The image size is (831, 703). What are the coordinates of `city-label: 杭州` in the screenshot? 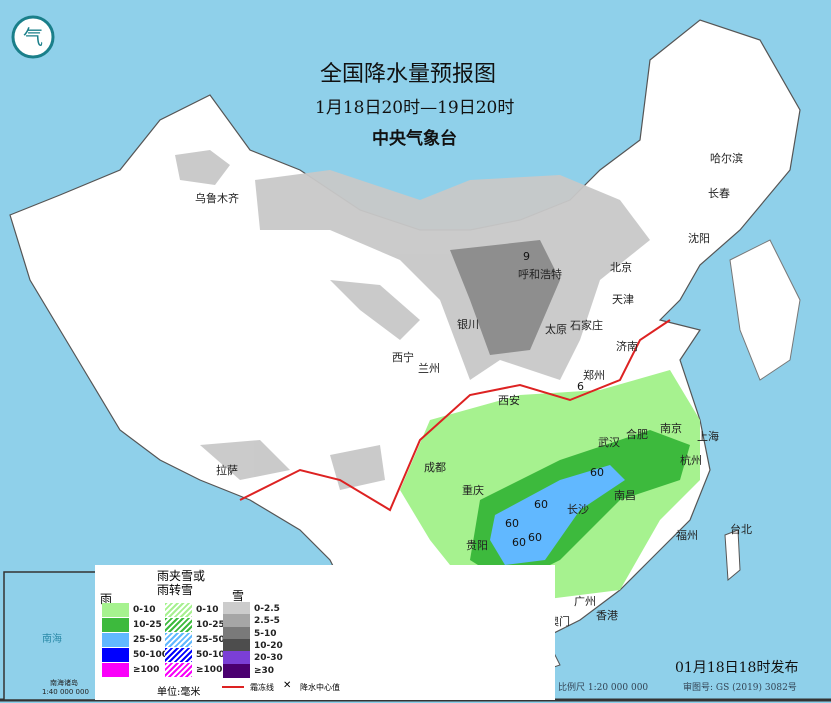 It's located at (691, 460).